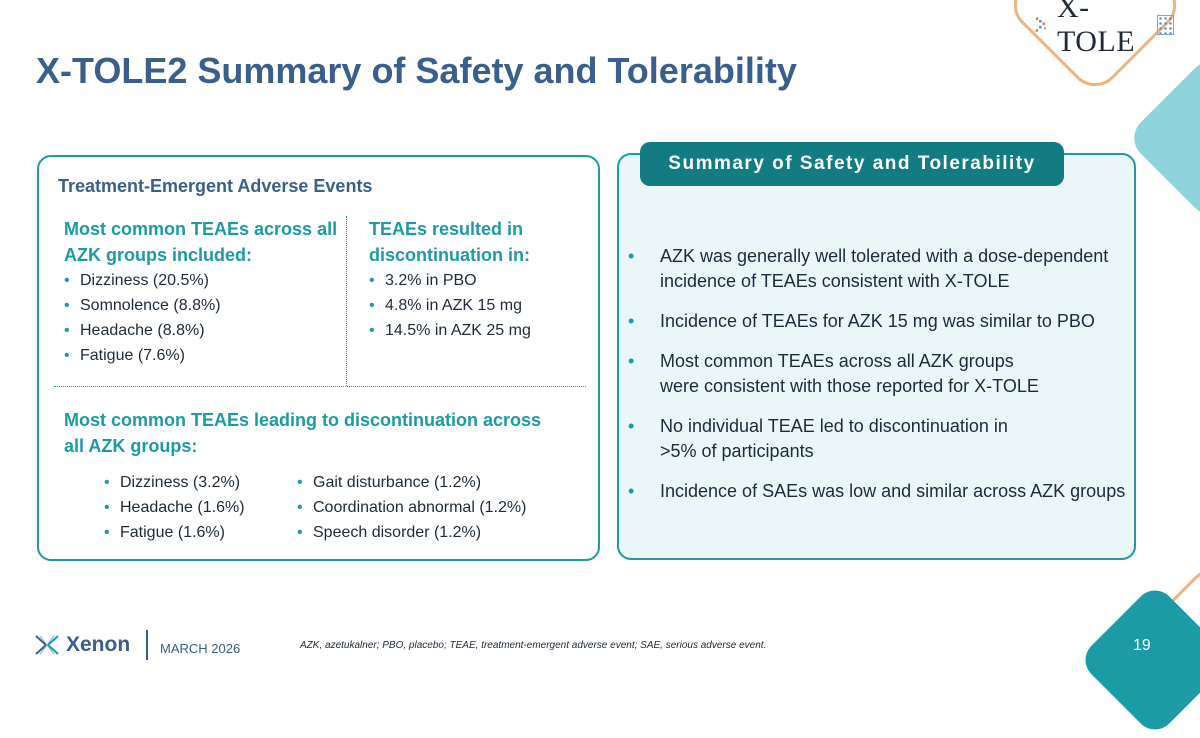 This screenshot has height=738, width=1200. I want to click on horizontal-divider, so click(320, 386).